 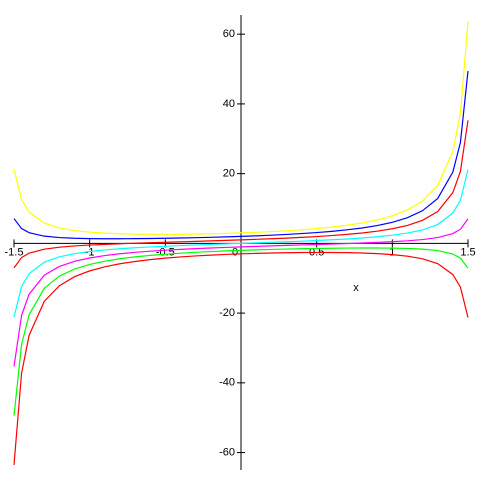 What do you see at coordinates (14, 252) in the screenshot?
I see `x-tick-label: -1.5` at bounding box center [14, 252].